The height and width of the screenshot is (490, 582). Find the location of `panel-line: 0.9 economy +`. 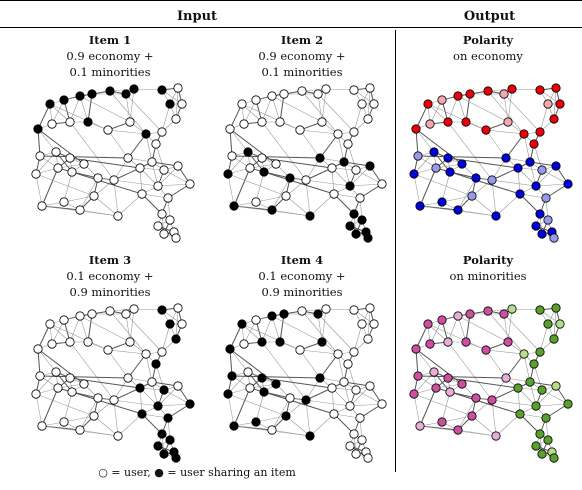

panel-line: 0.9 economy + is located at coordinates (302, 56).